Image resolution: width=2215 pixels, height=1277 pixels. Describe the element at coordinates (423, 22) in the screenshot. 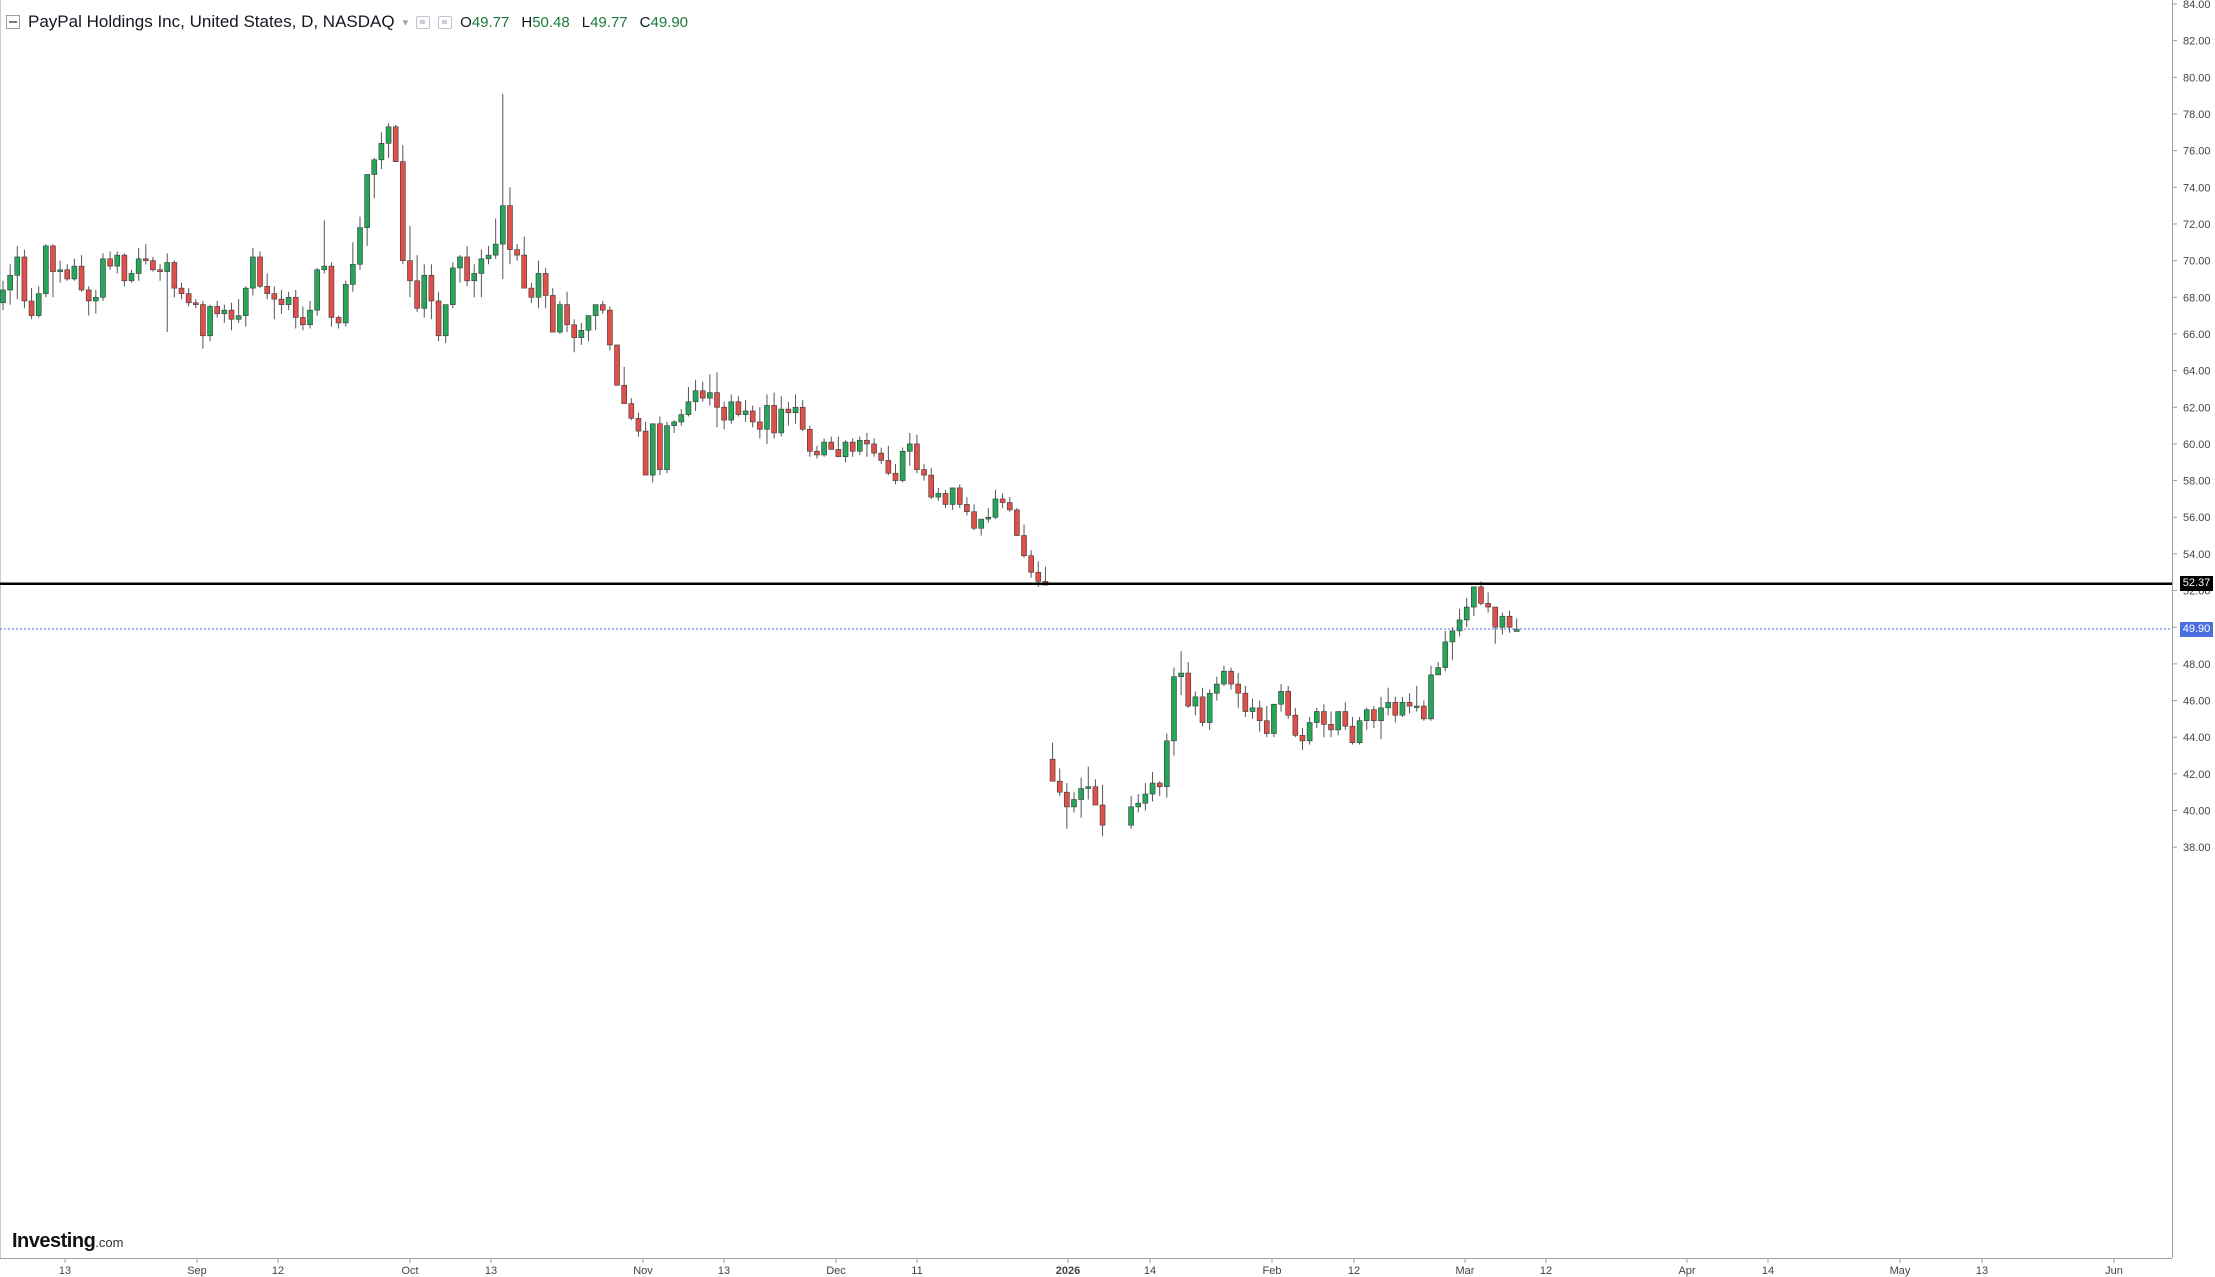

I see `settings-icon` at that location.